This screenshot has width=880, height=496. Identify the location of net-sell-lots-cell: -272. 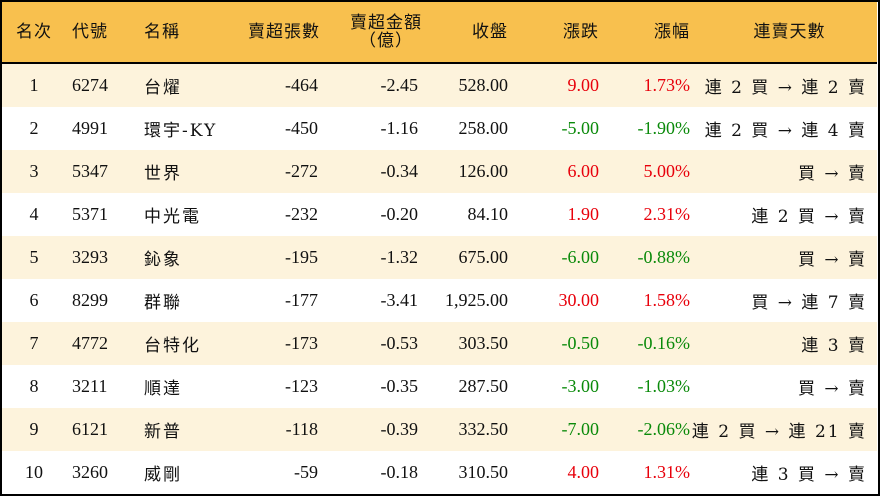
(301, 171).